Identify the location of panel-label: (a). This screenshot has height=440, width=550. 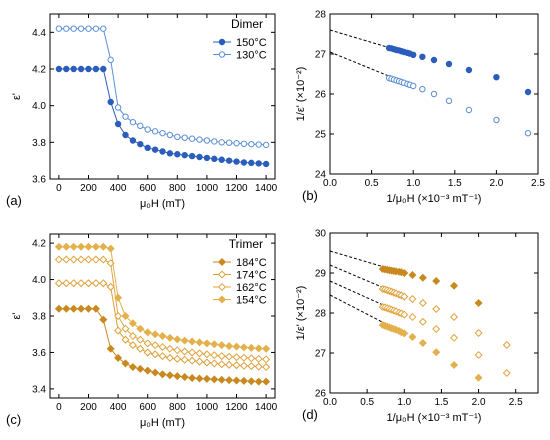
(14, 200).